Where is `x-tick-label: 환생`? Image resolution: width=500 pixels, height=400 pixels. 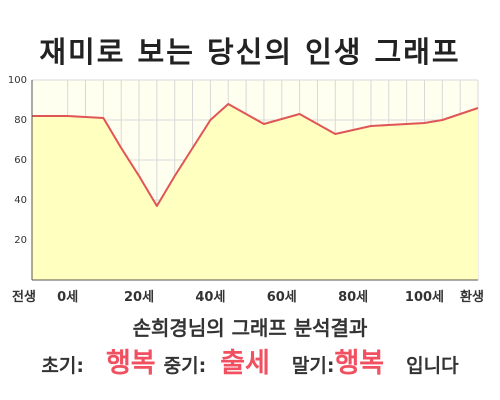 x-tick-label: 환생 is located at coordinates (472, 297).